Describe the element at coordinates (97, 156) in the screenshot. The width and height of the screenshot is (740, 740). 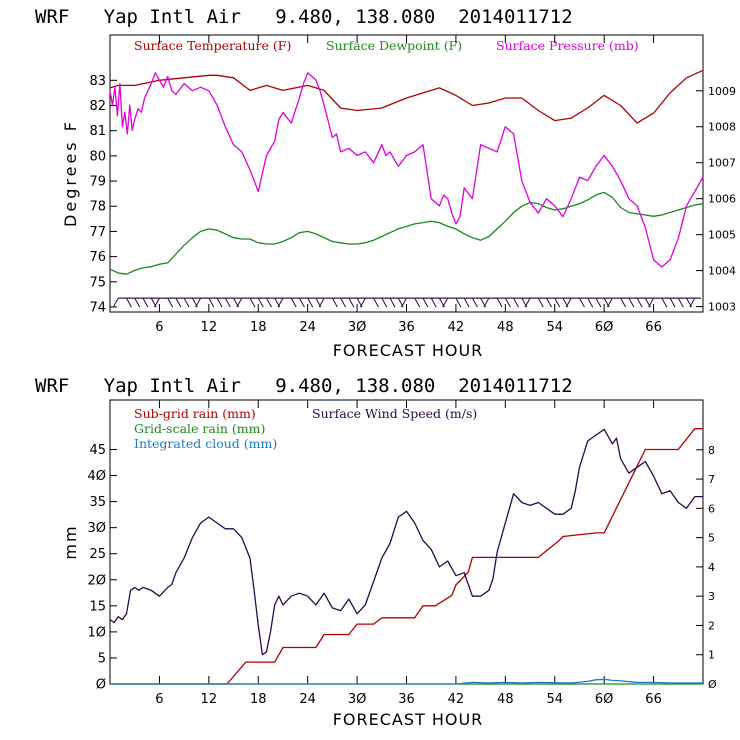
I see `y-tick-label: 80` at that location.